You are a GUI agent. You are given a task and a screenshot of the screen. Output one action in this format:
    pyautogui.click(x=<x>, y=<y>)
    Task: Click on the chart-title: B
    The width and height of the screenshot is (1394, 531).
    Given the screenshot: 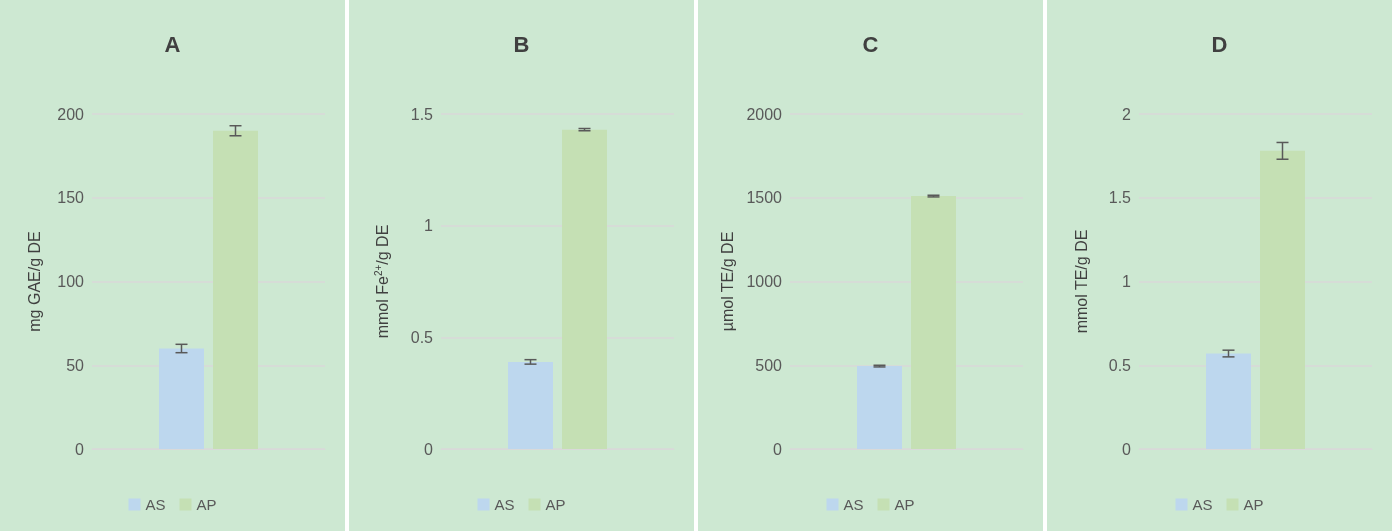 What is the action you would take?
    pyautogui.click(x=521, y=44)
    